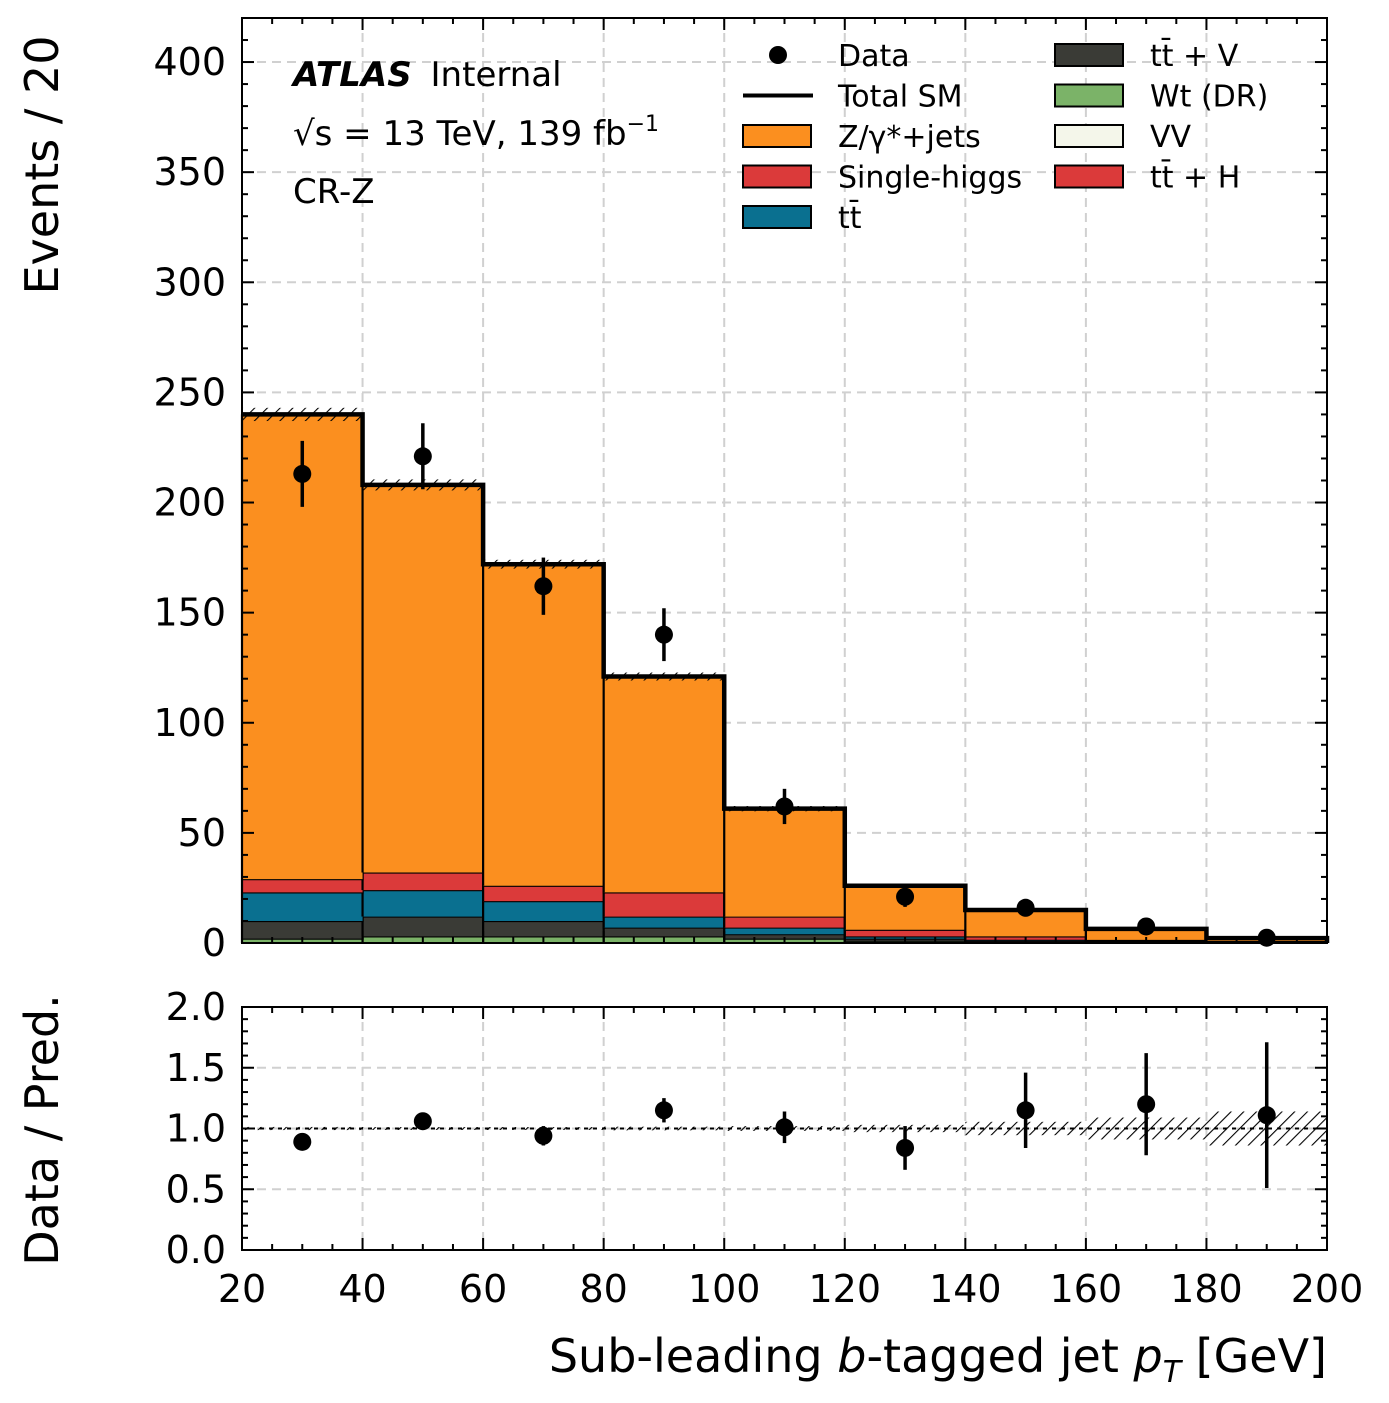  I want to click on stack-fill-tt̄, so click(784, 916).